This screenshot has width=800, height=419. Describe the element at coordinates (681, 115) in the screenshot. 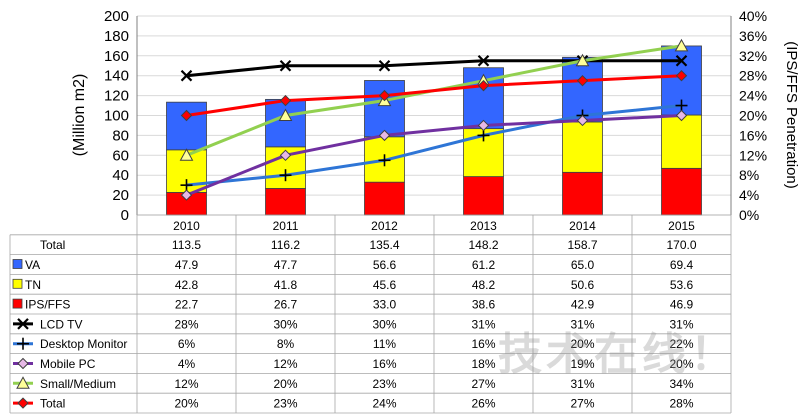

I see `marker-mobile-pc-2015` at that location.